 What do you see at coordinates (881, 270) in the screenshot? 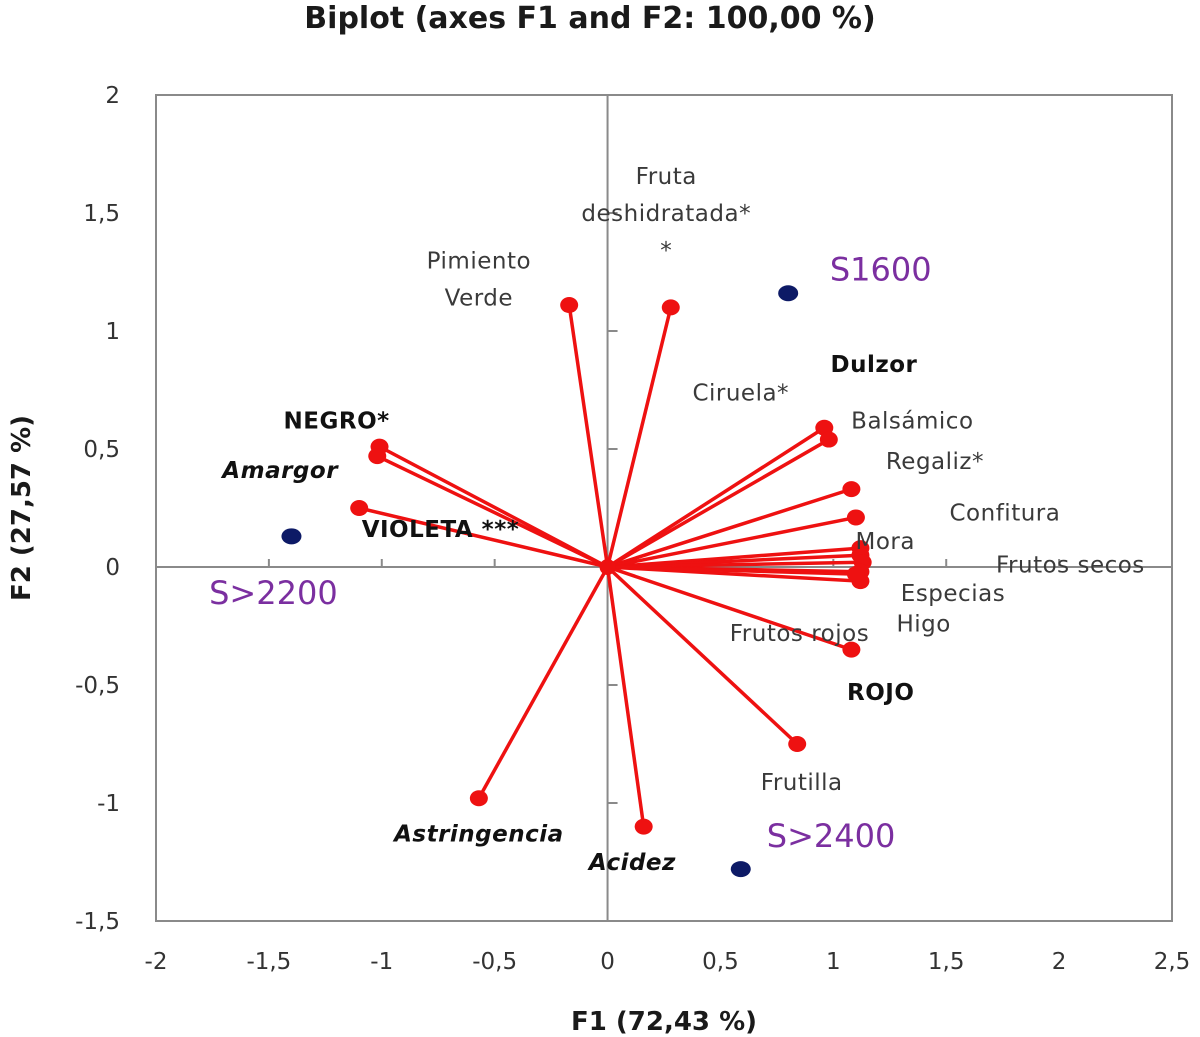
I see `observation-label: S1600` at bounding box center [881, 270].